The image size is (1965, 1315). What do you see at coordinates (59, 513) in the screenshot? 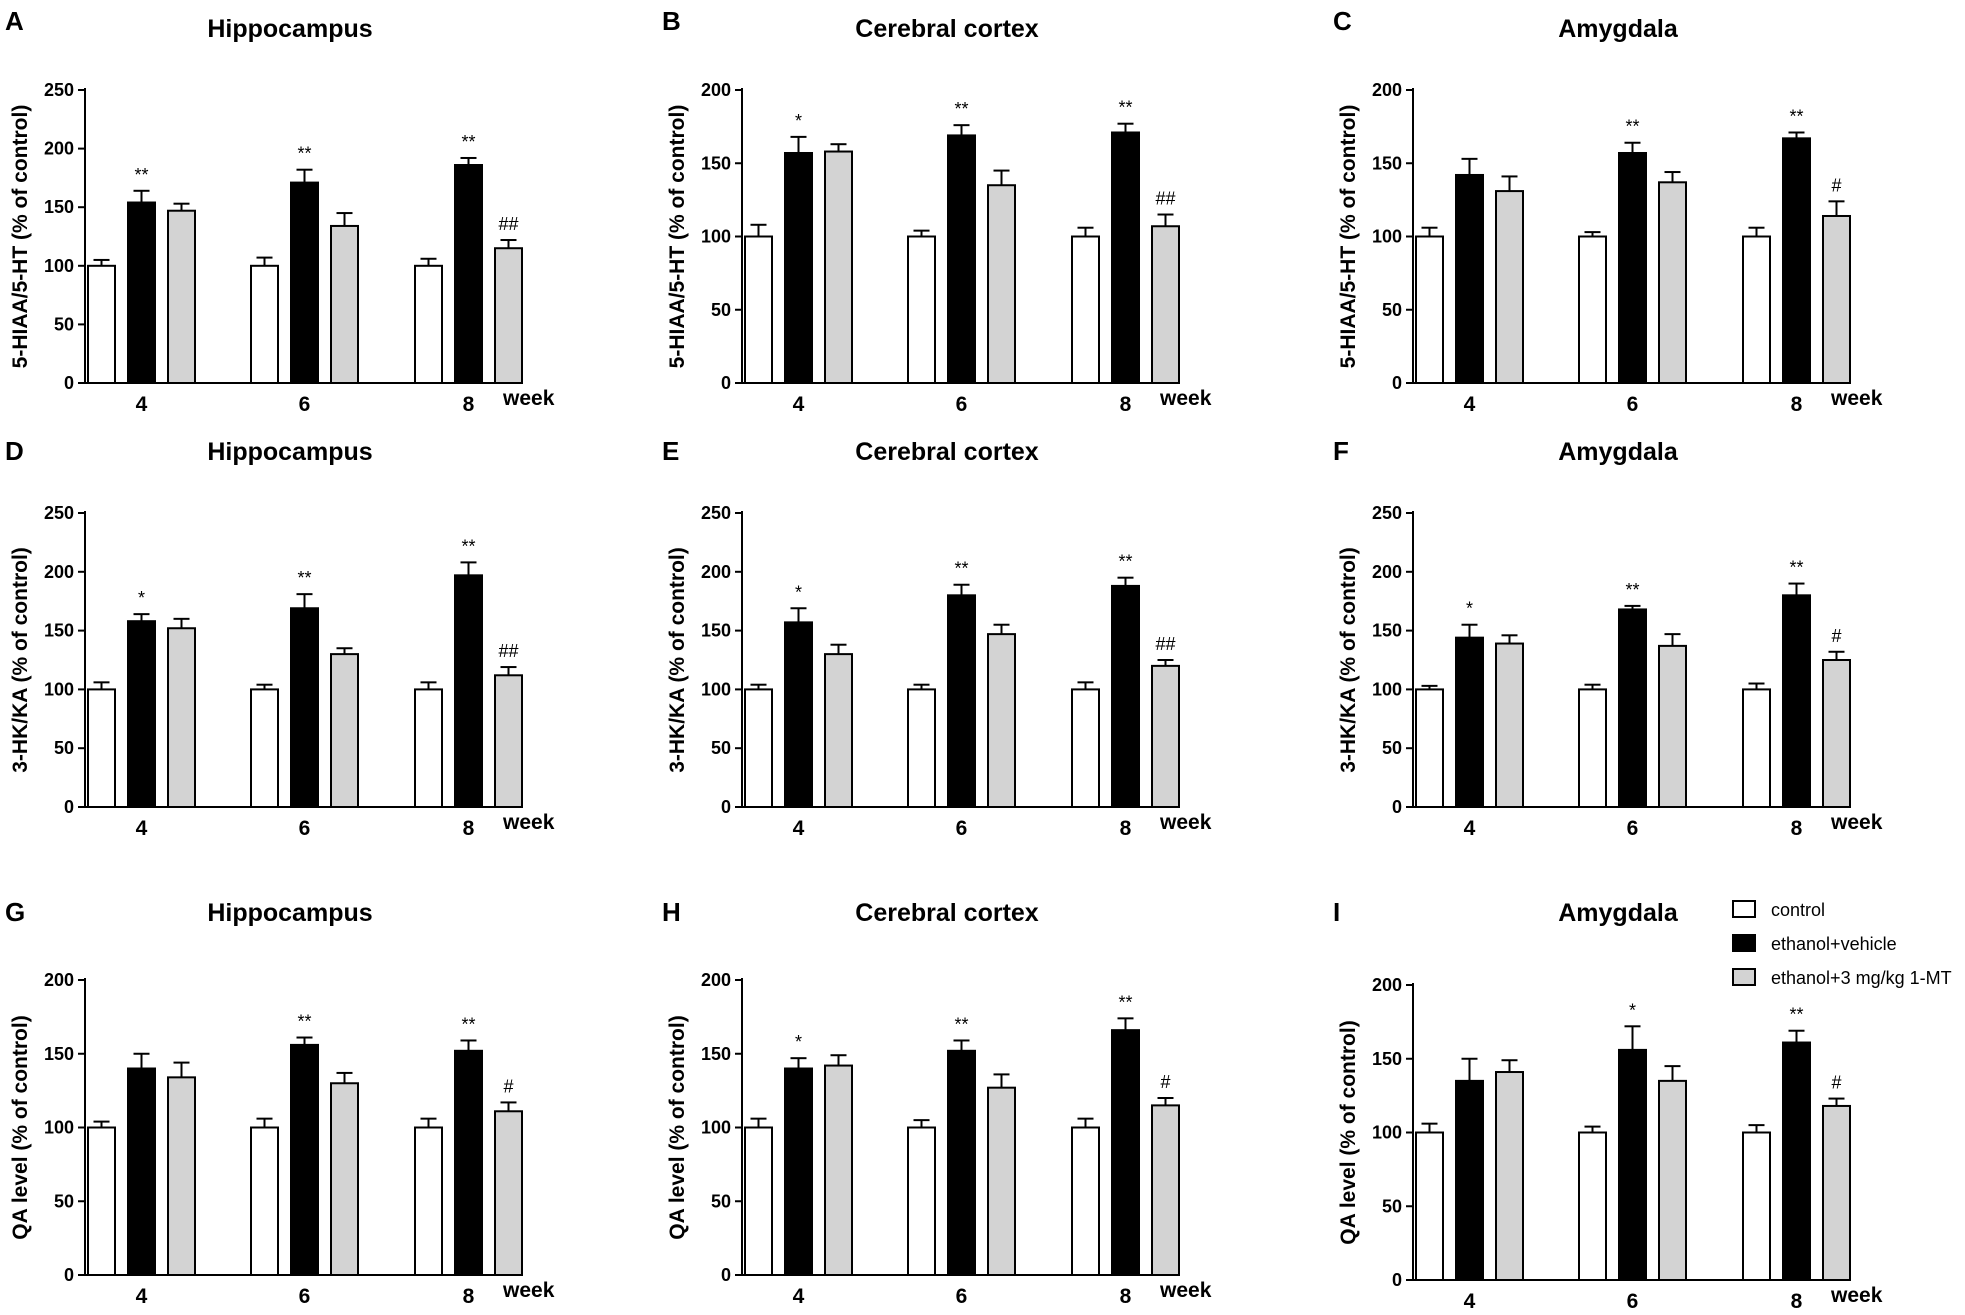
I see `y-tick-label: 250` at bounding box center [59, 513].